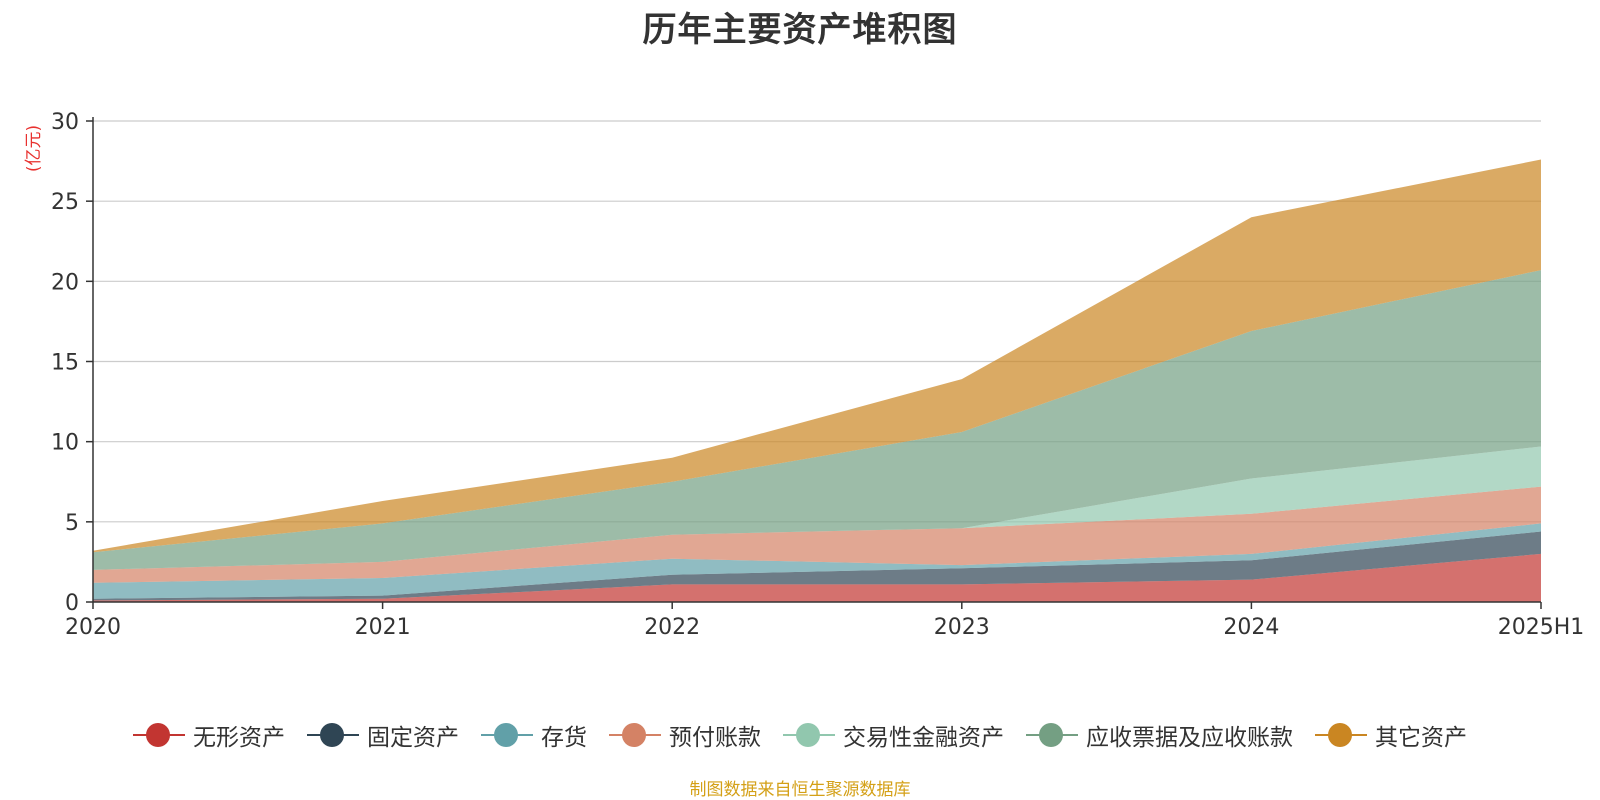  I want to click on legend-item: 无形资产, so click(209, 735).